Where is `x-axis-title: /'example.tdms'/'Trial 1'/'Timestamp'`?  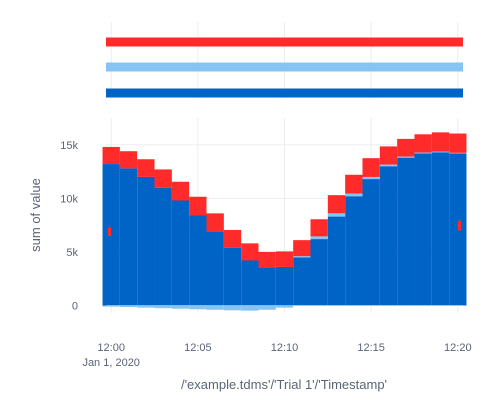
x-axis-title: /'example.tdms'/'Trial 1'/'Timestamp' is located at coordinates (284, 384).